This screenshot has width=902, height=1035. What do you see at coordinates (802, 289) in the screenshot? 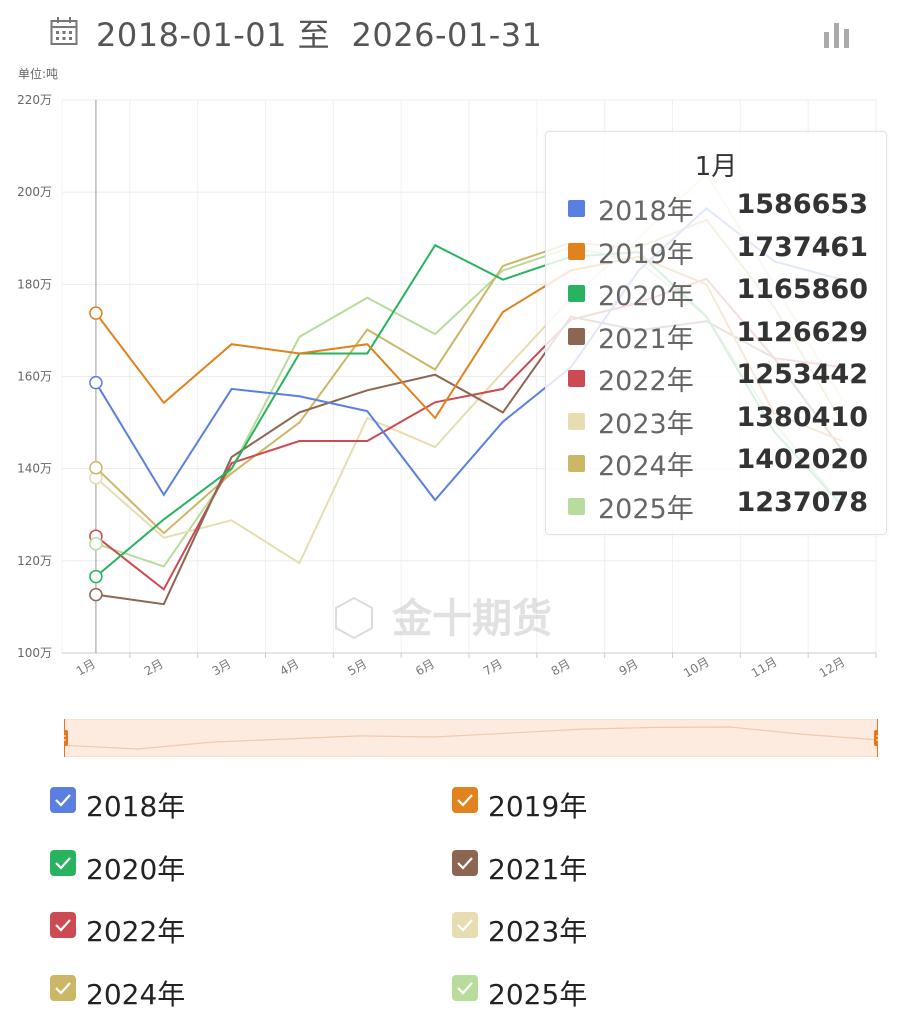
I see `tooltip-value: 1165860` at bounding box center [802, 289].